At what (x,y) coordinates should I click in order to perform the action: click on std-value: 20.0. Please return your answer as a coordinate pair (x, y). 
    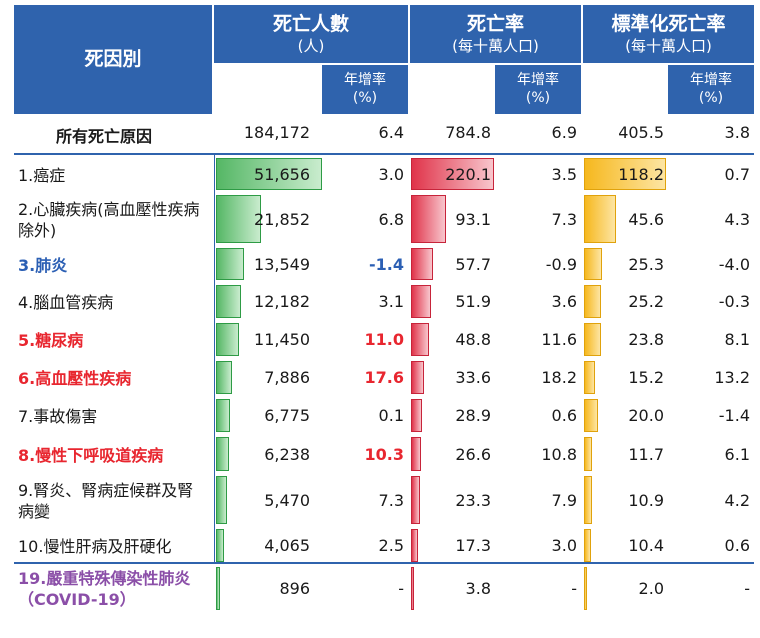
    Looking at the image, I should click on (646, 415).